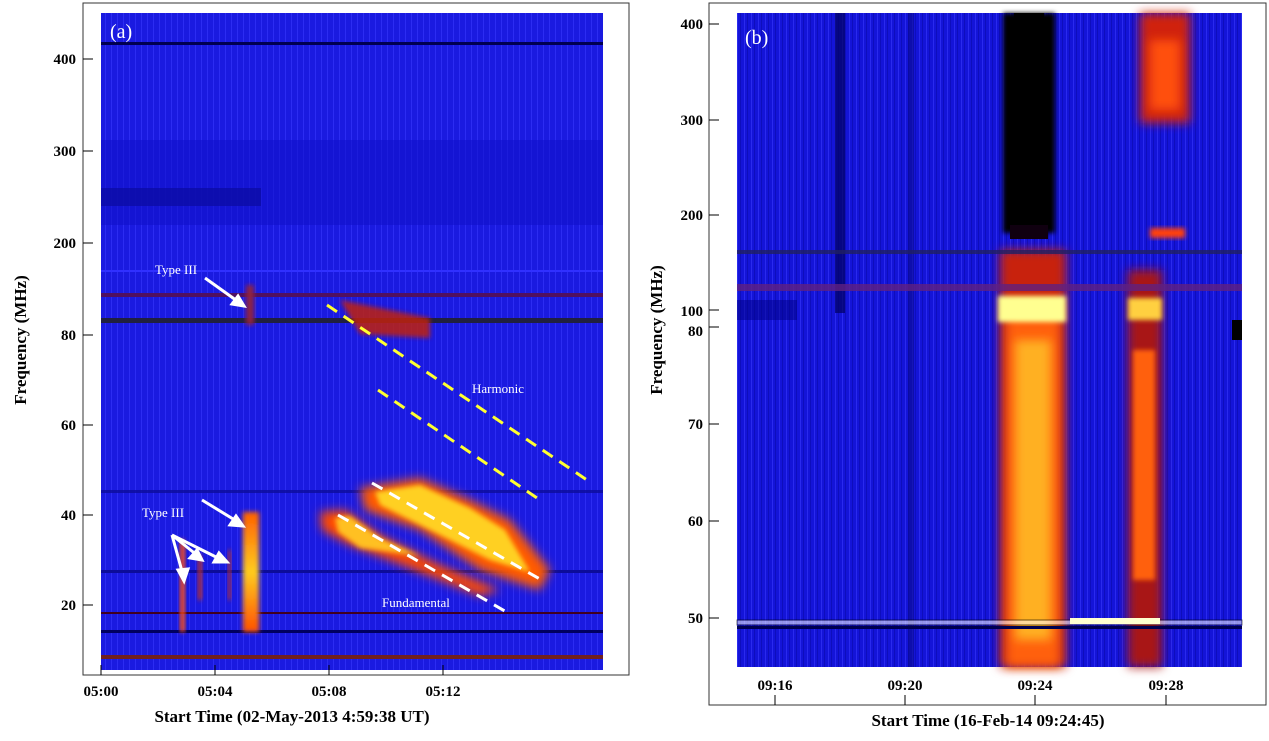 This screenshot has height=741, width=1269. I want to click on y-tick-label: 50, so click(695, 619).